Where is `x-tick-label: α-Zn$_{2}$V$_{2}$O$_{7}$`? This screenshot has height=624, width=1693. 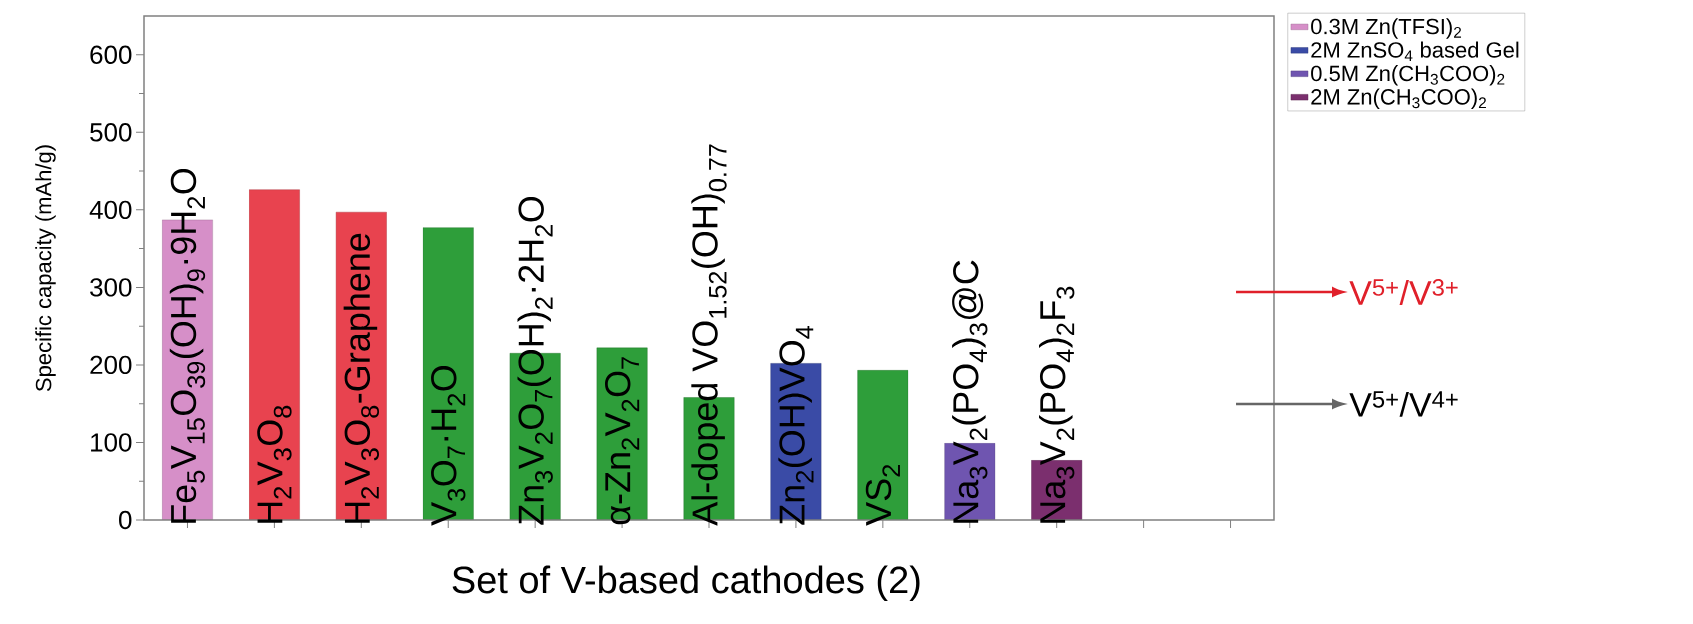 x-tick-label: α-Zn$_{2}$V$_{2}$O$_{7}$ is located at coordinates (622, 441).